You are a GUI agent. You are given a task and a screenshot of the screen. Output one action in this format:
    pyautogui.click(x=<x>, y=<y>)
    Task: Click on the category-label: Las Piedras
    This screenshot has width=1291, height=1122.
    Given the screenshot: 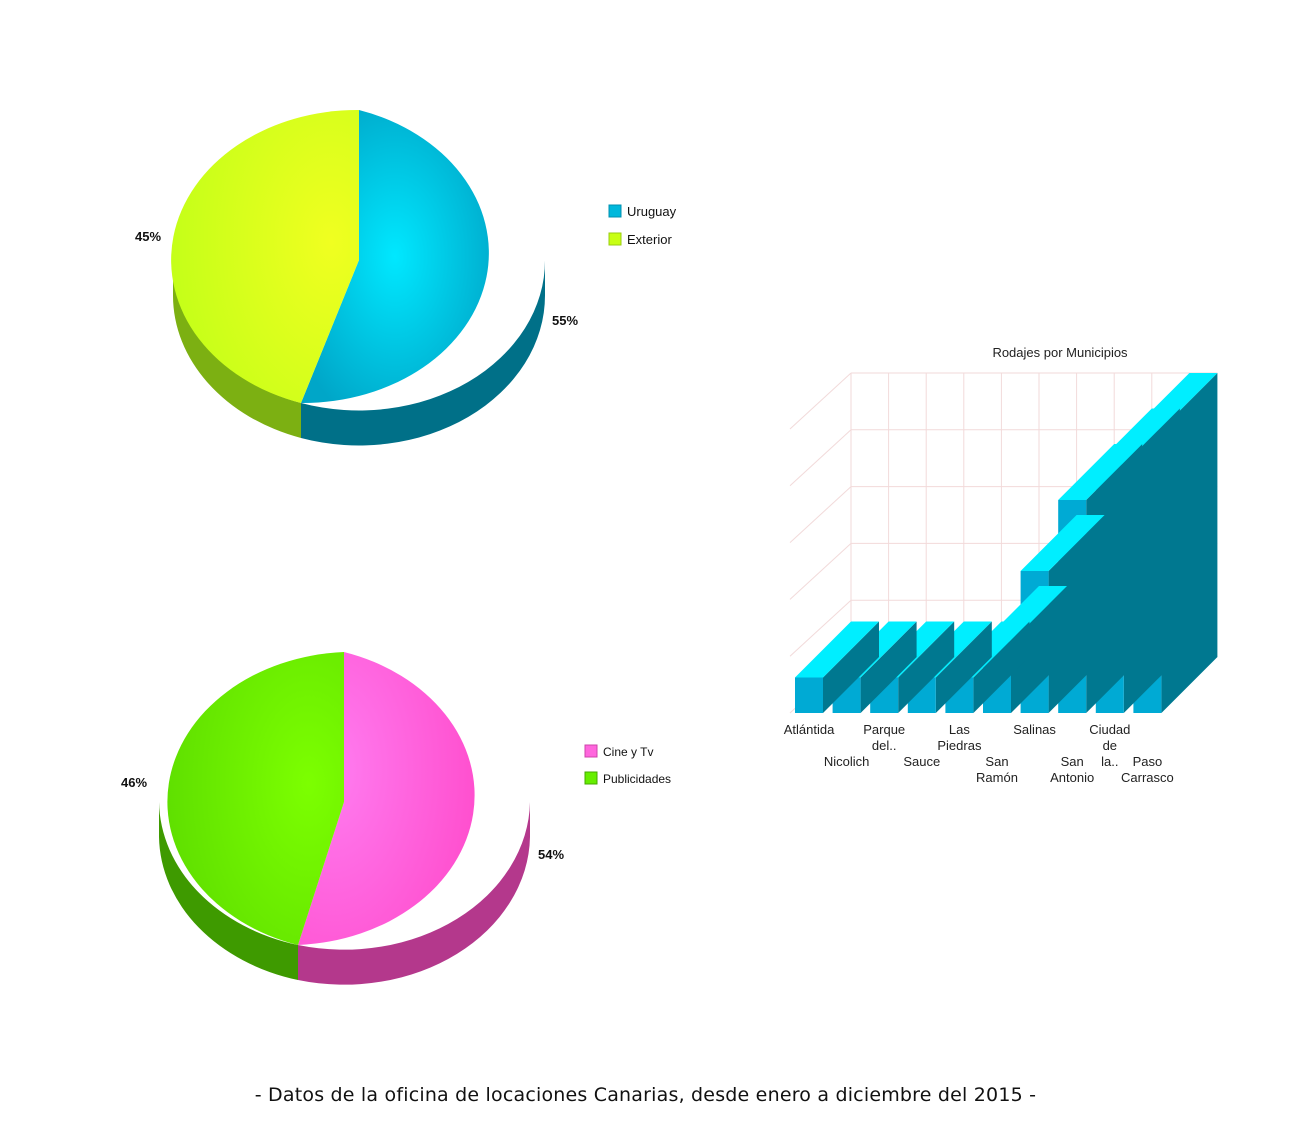 What is the action you would take?
    pyautogui.click(x=959, y=737)
    